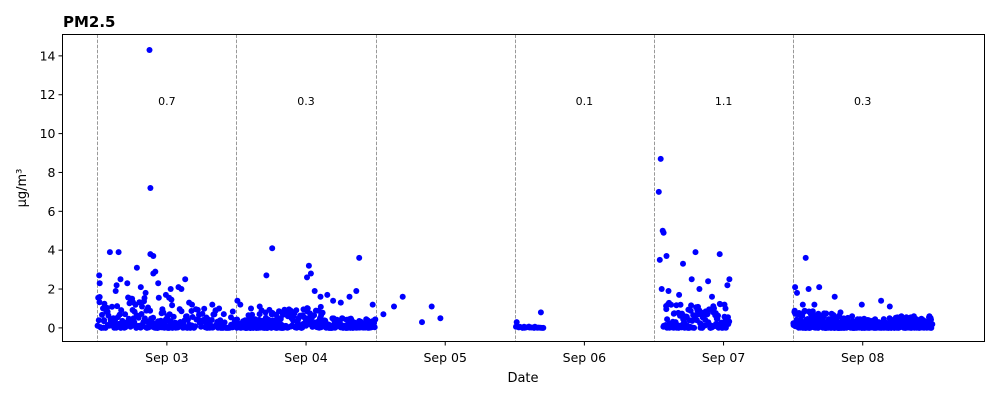 This screenshot has width=1000, height=400. Describe the element at coordinates (22, 188) in the screenshot. I see `y-axis-label: µg/m³` at that location.